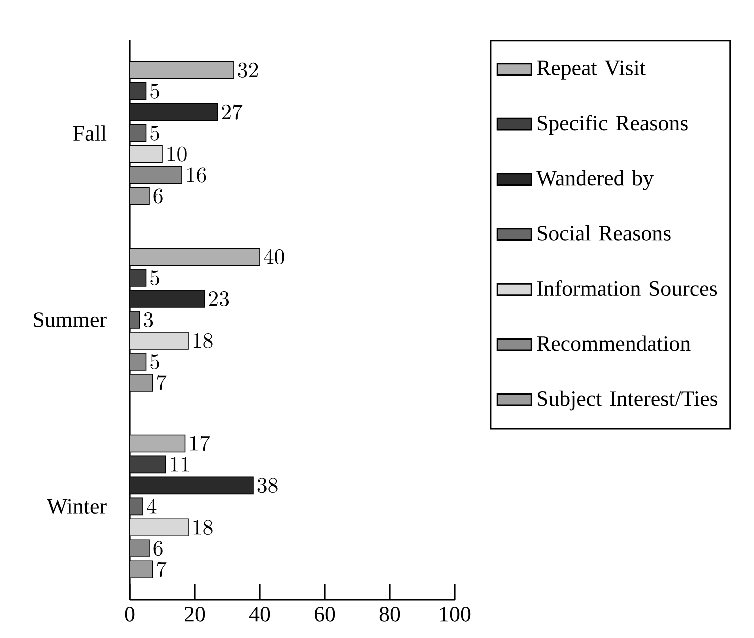  I want to click on y-tick-label: Summer, so click(70, 320).